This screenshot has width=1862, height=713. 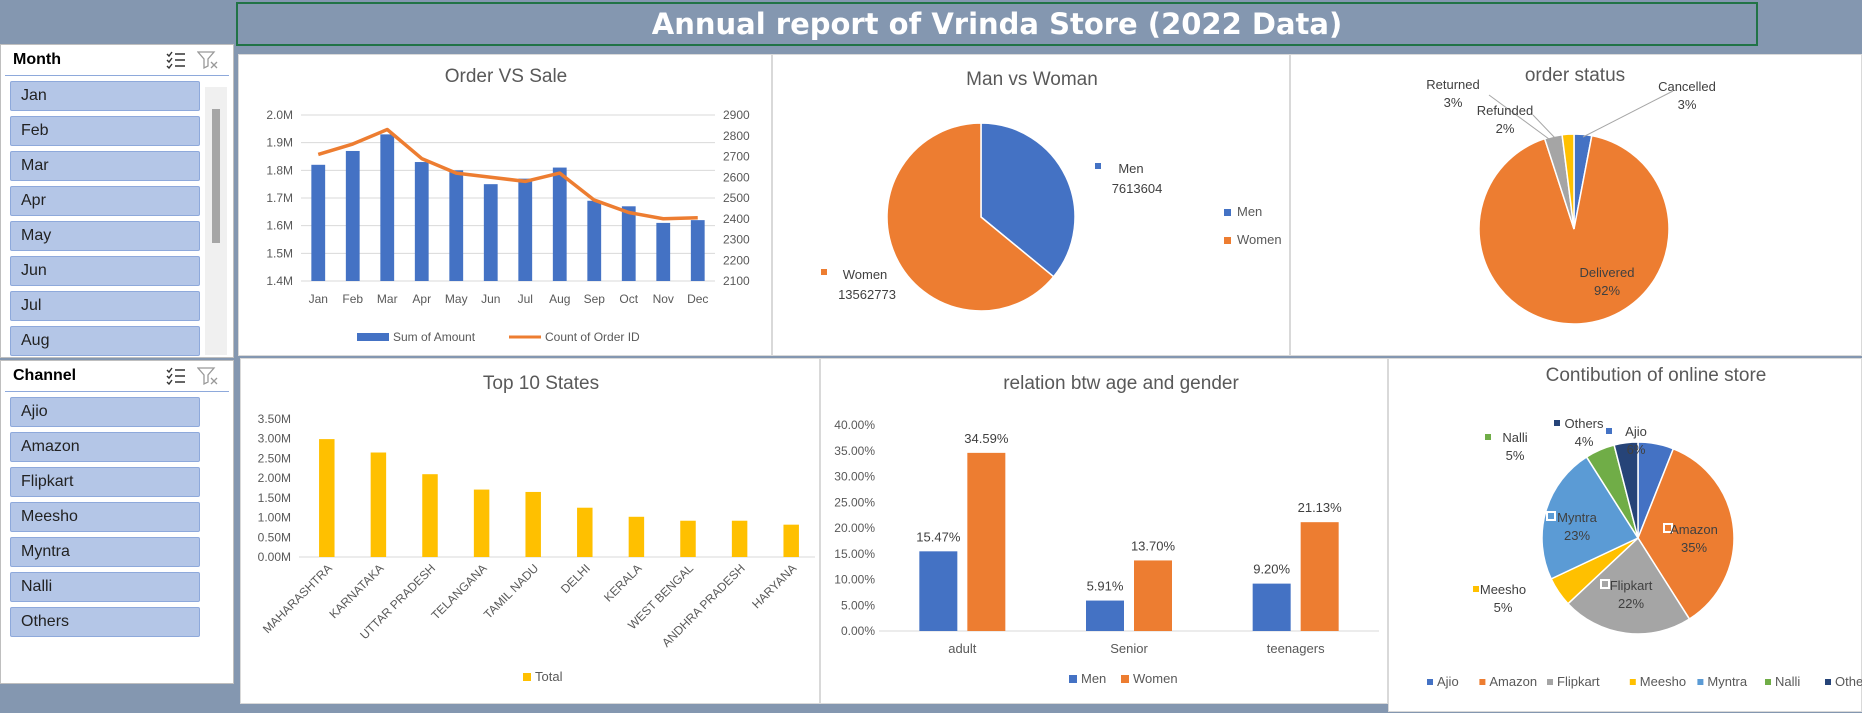 I want to click on x-tick-label: TELANGANA, so click(x=458, y=591).